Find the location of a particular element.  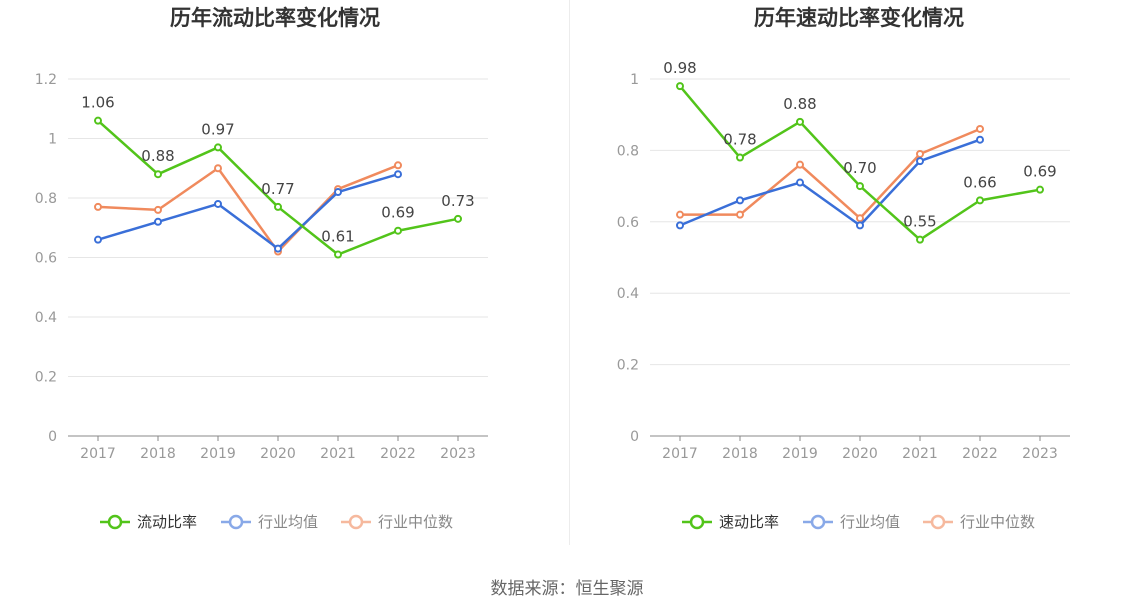

data-label: 0.66 is located at coordinates (979, 182).